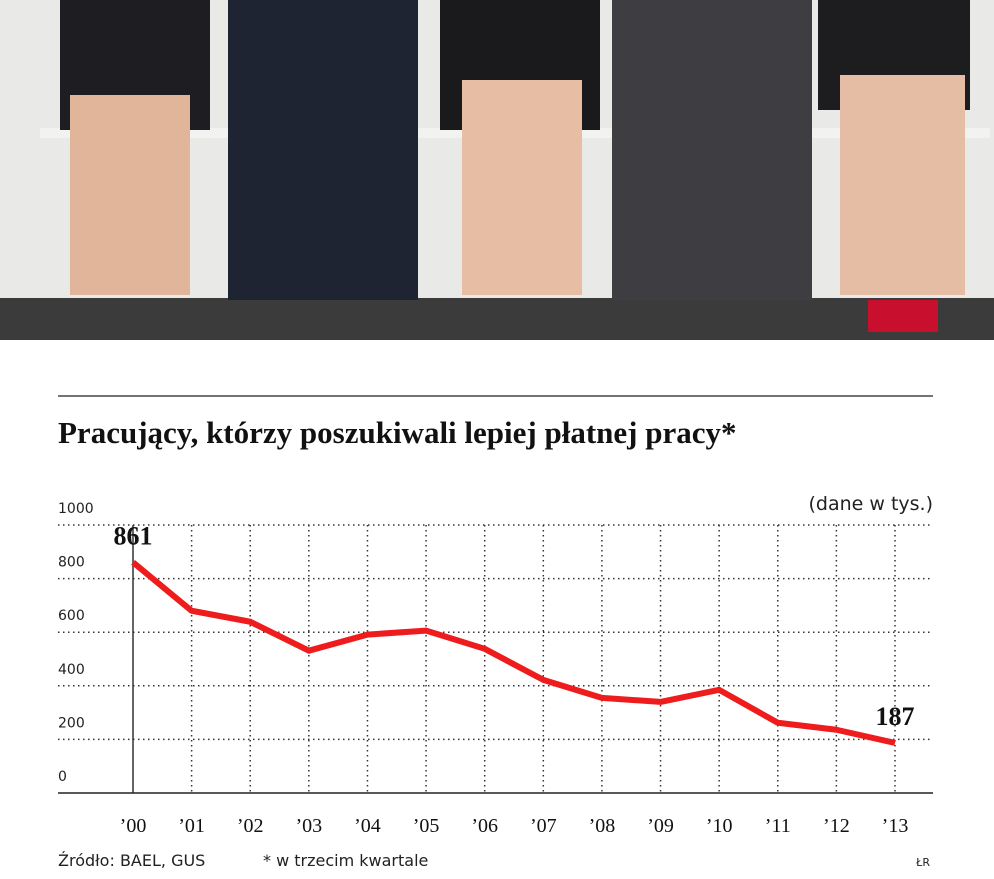 This screenshot has height=879, width=994. What do you see at coordinates (71, 723) in the screenshot?
I see `y-tick-label: 200` at bounding box center [71, 723].